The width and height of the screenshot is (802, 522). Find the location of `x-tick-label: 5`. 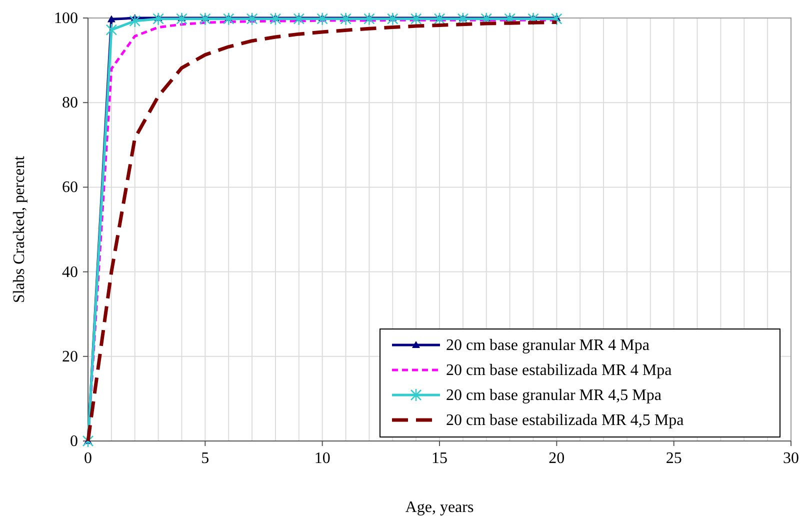

x-tick-label: 5 is located at coordinates (205, 458).